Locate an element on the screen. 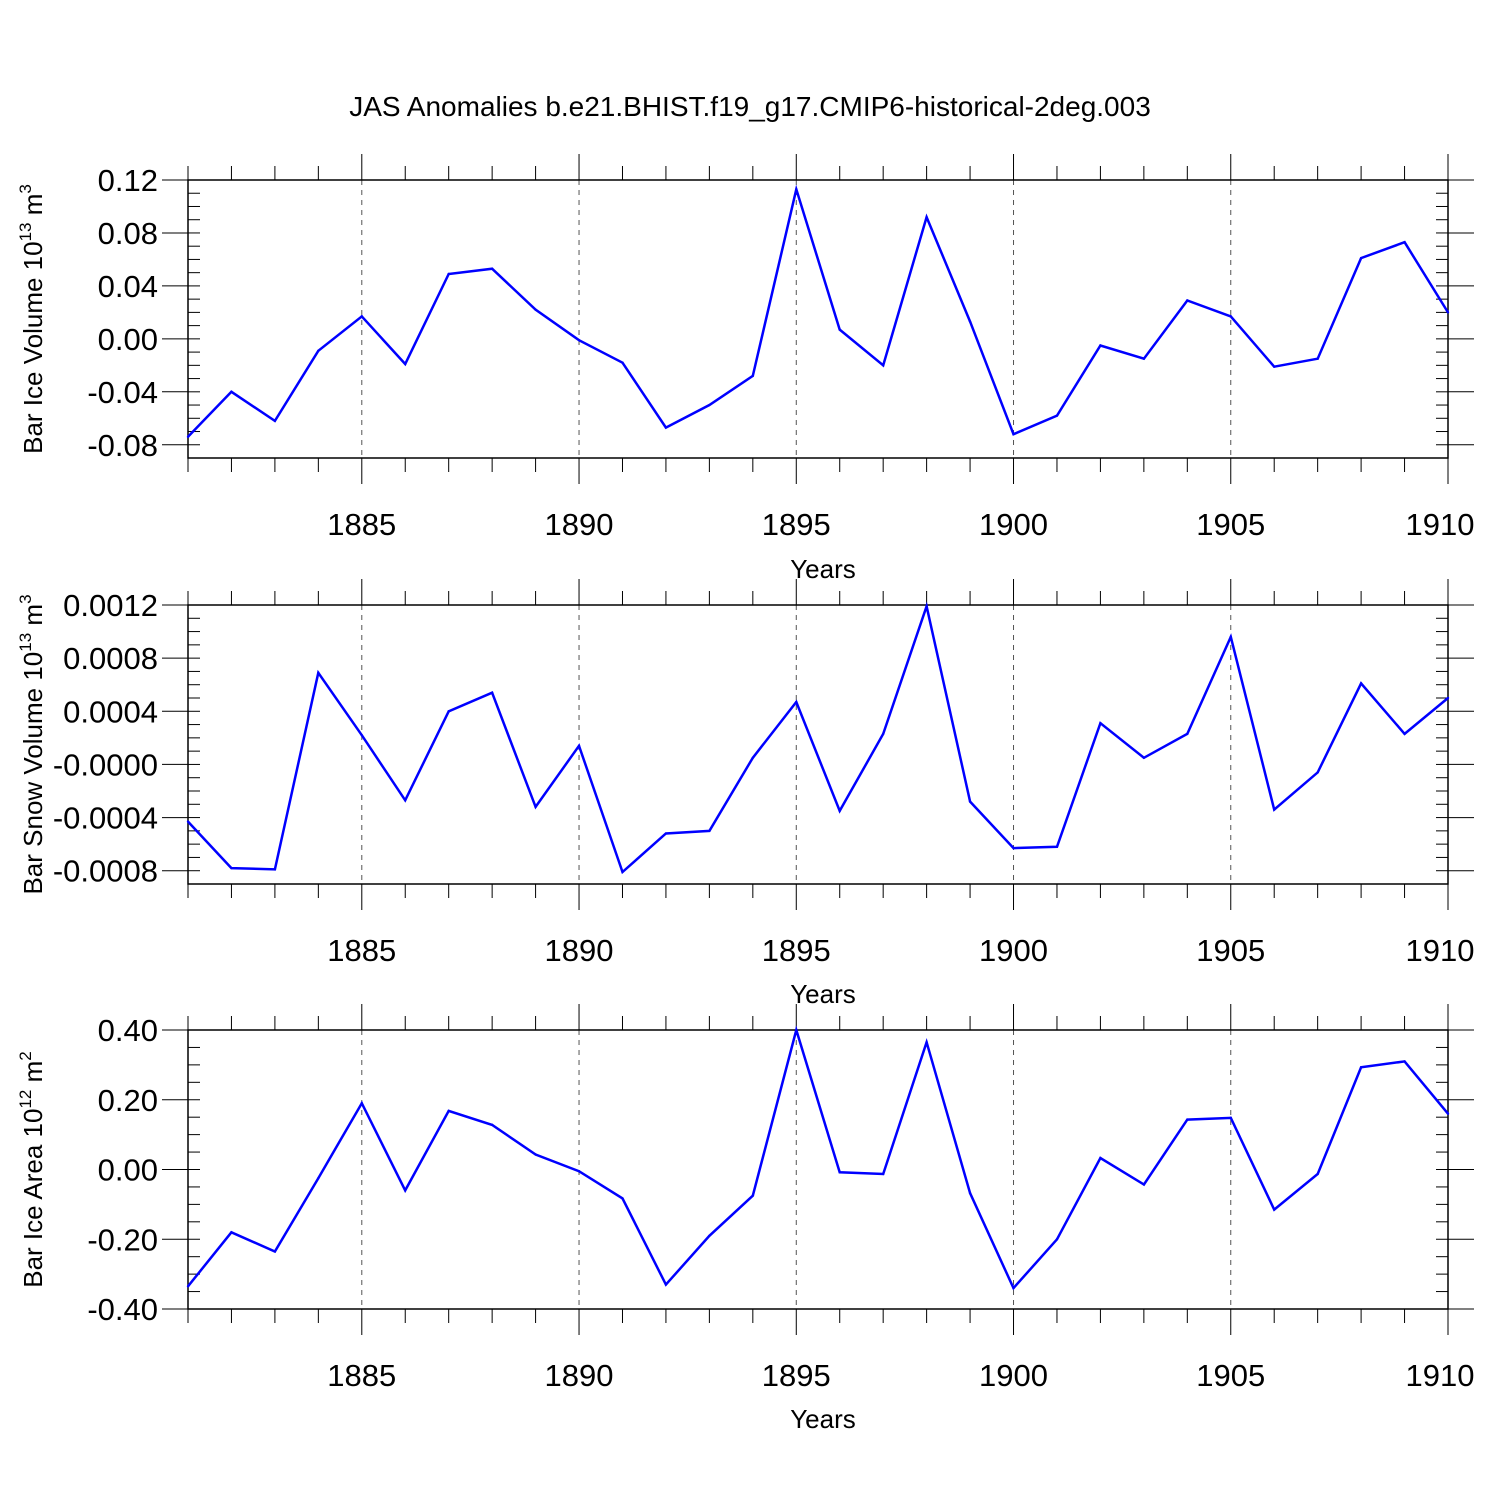 This screenshot has height=1500, width=1500. y-axis-label-part: Bar Ice Area 10 is located at coordinates (33, 1198).